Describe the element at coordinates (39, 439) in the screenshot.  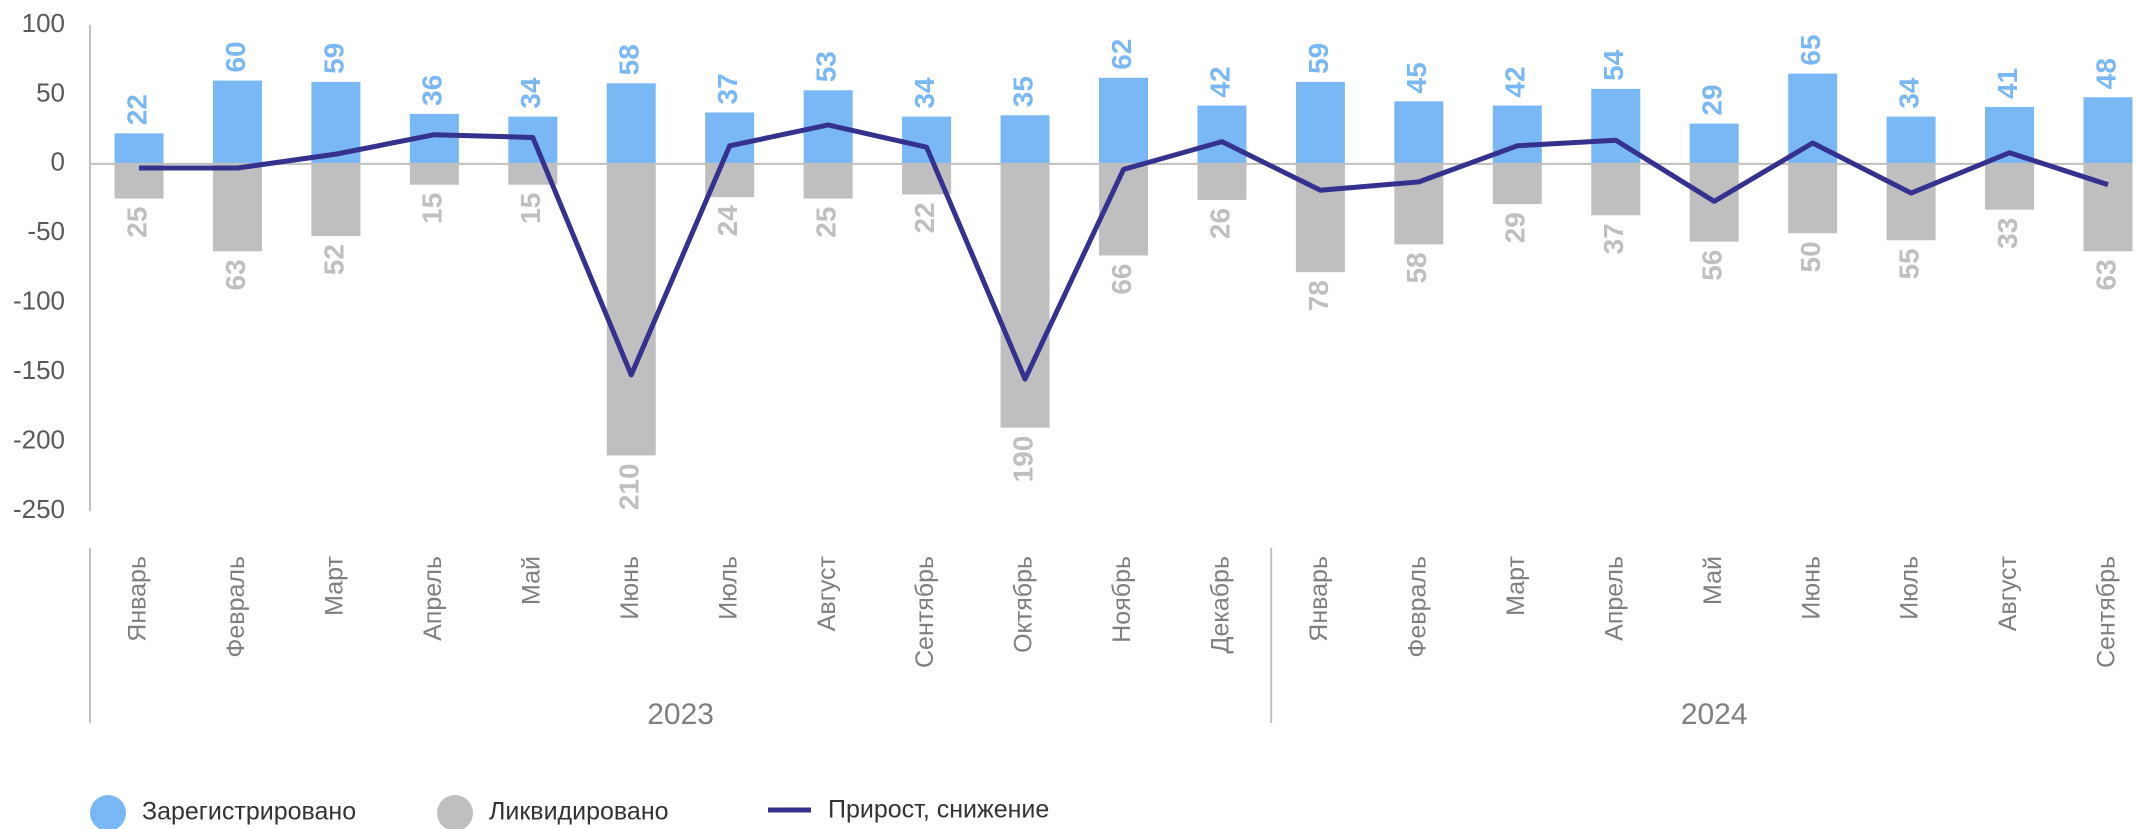
I see `y-tick-label: -200` at that location.